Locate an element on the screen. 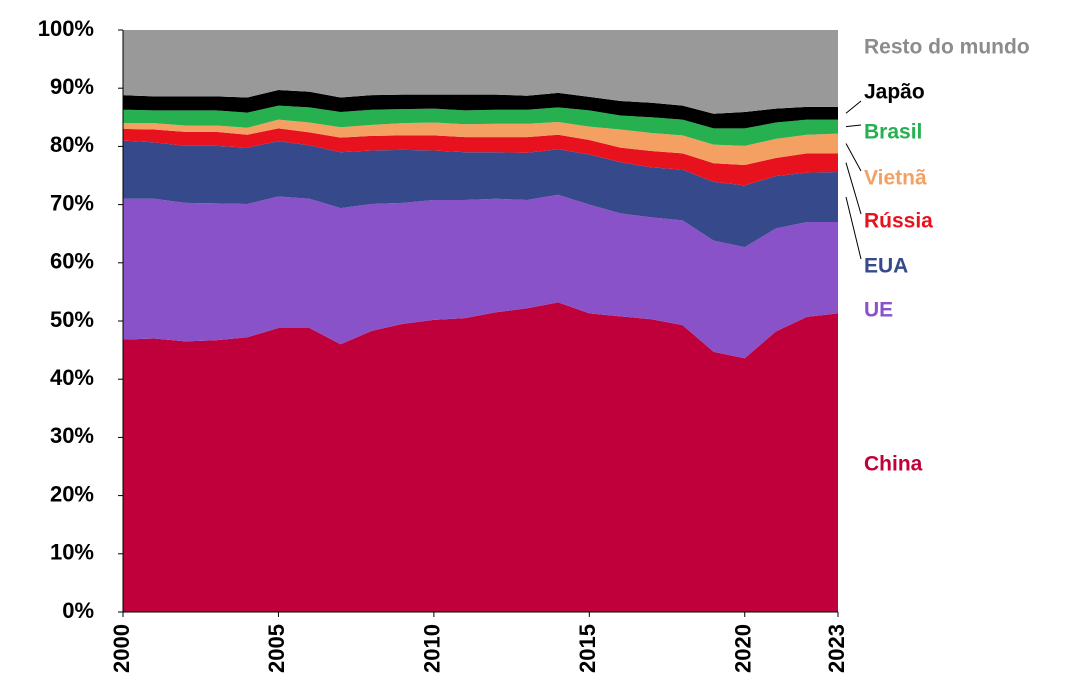  y-tick-label: 70% is located at coordinates (72, 202).